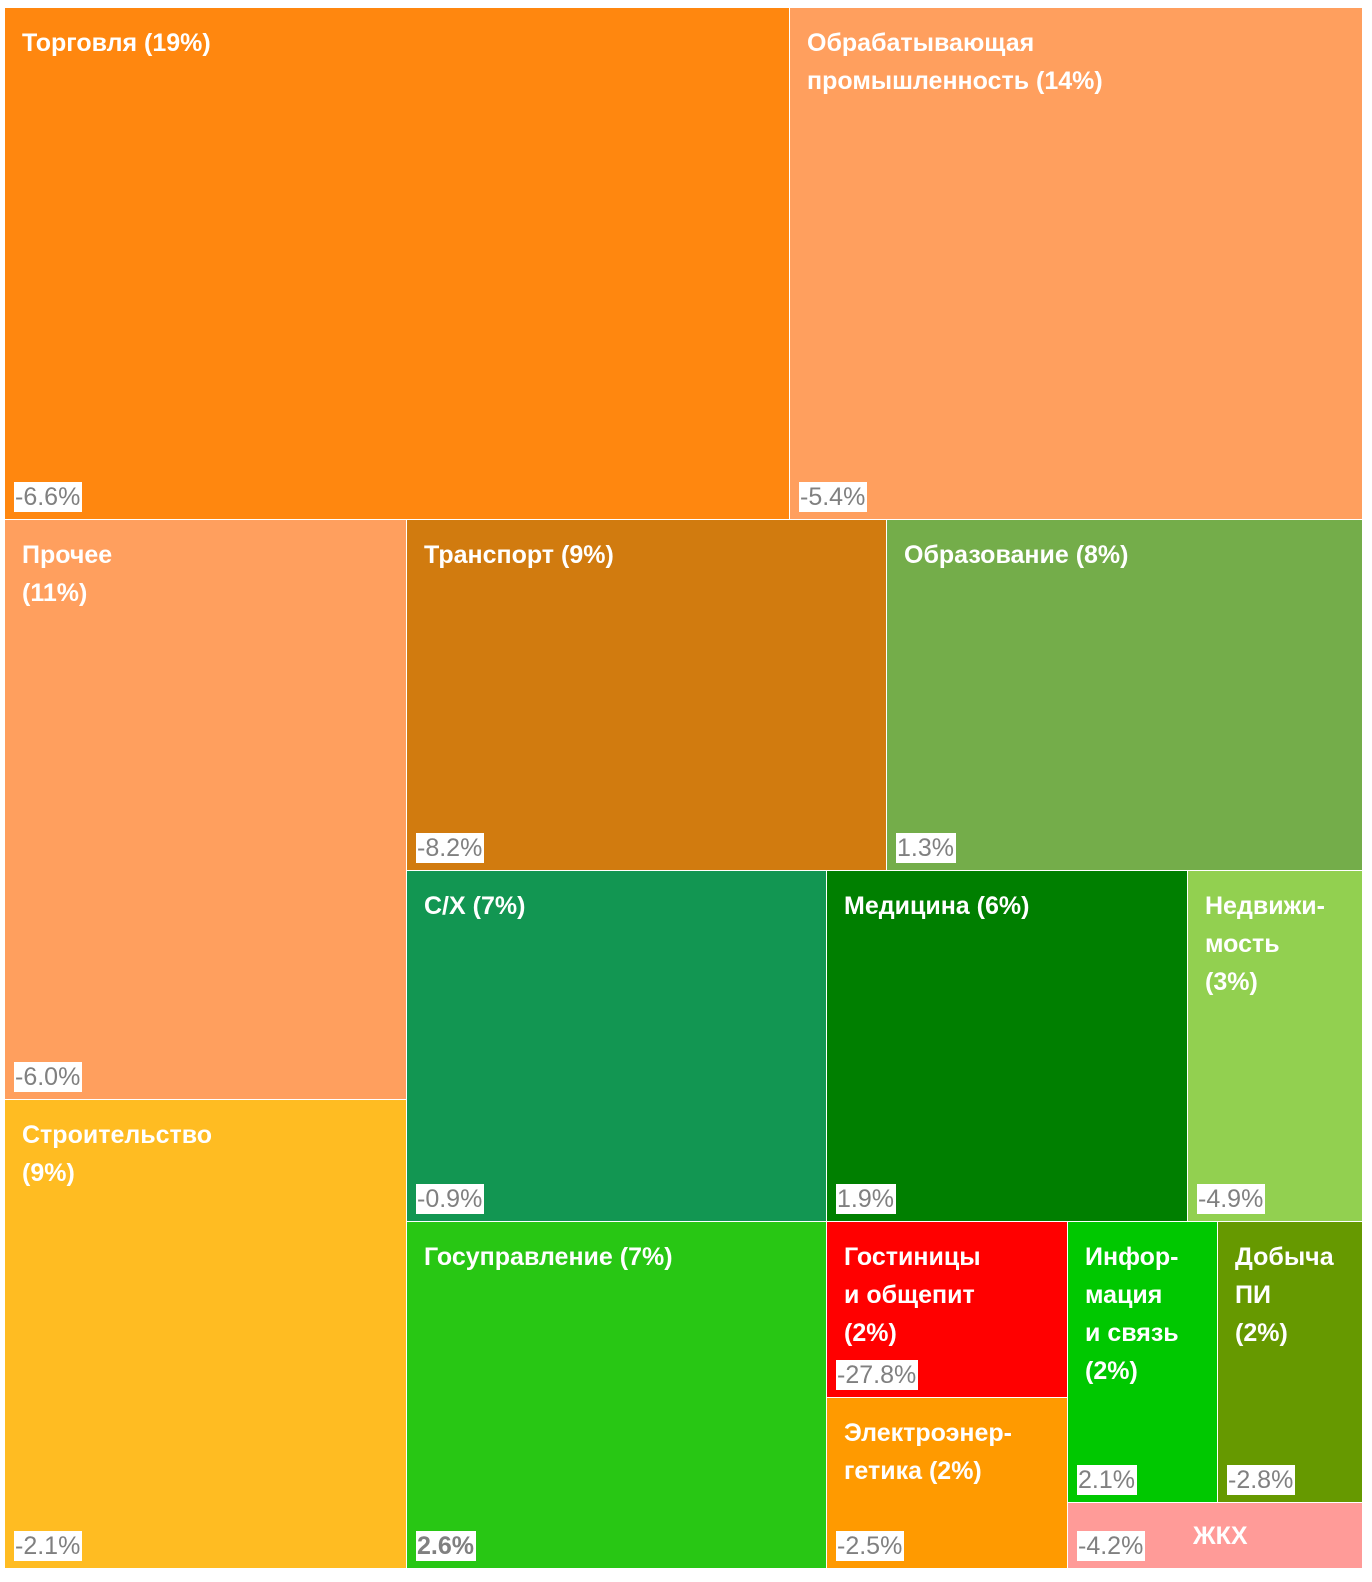 The image size is (1372, 1582). I want to click on tile: Гостиницы и общепит (2%) -27.8%, so click(947, 1309).